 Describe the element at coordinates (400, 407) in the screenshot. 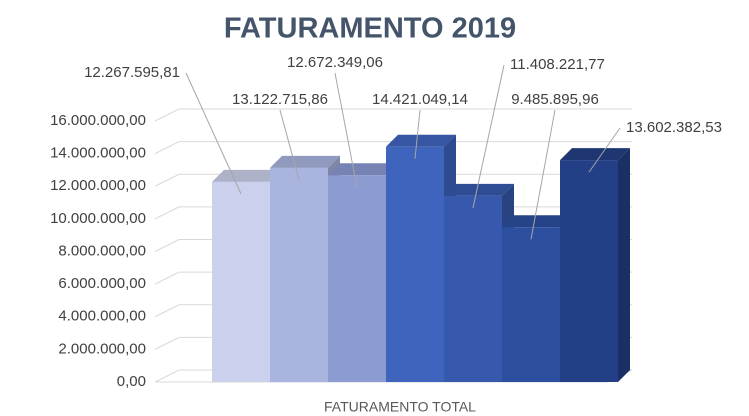

I see `x-category-label: FATURAMENTO TOTAL` at that location.